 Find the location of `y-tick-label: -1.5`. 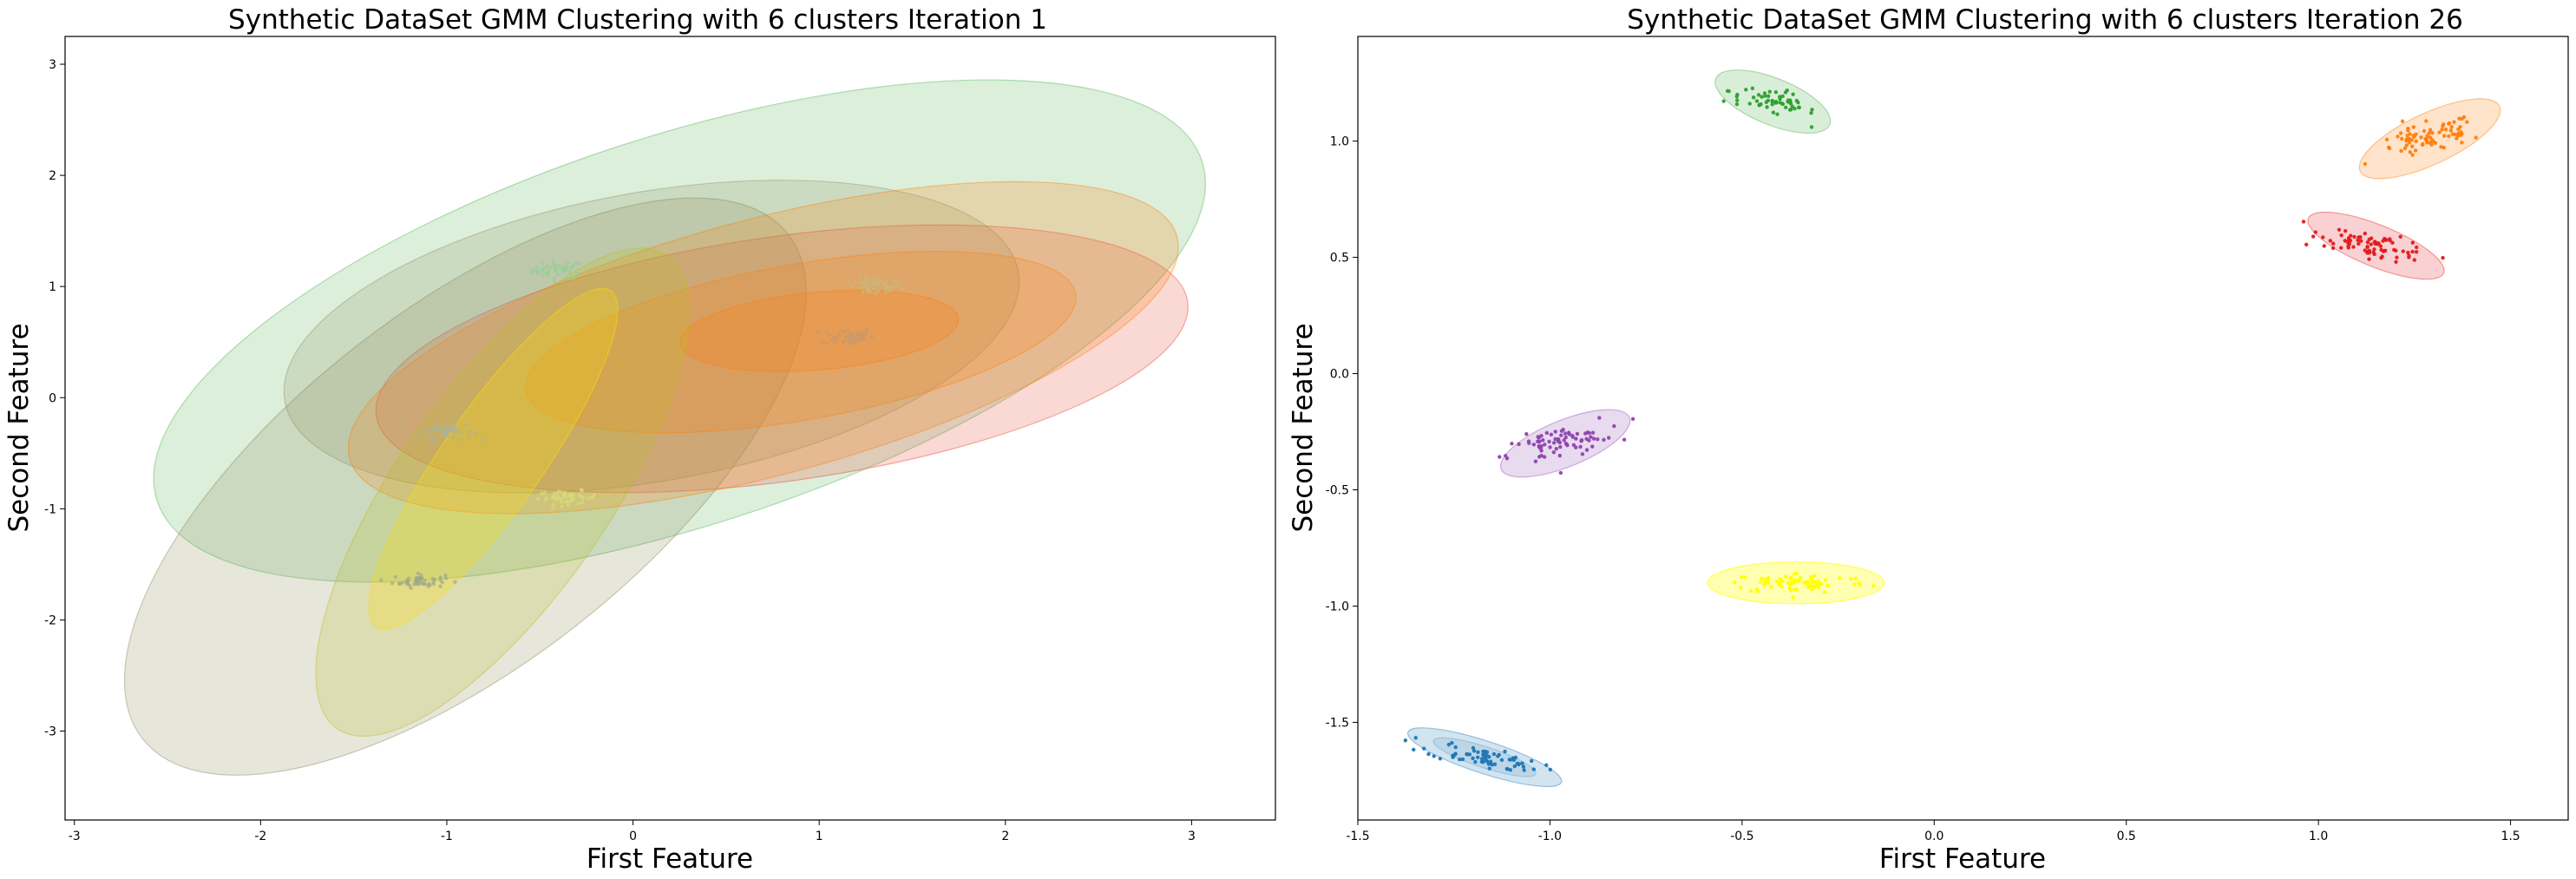

y-tick-label: -1.5 is located at coordinates (1337, 723).